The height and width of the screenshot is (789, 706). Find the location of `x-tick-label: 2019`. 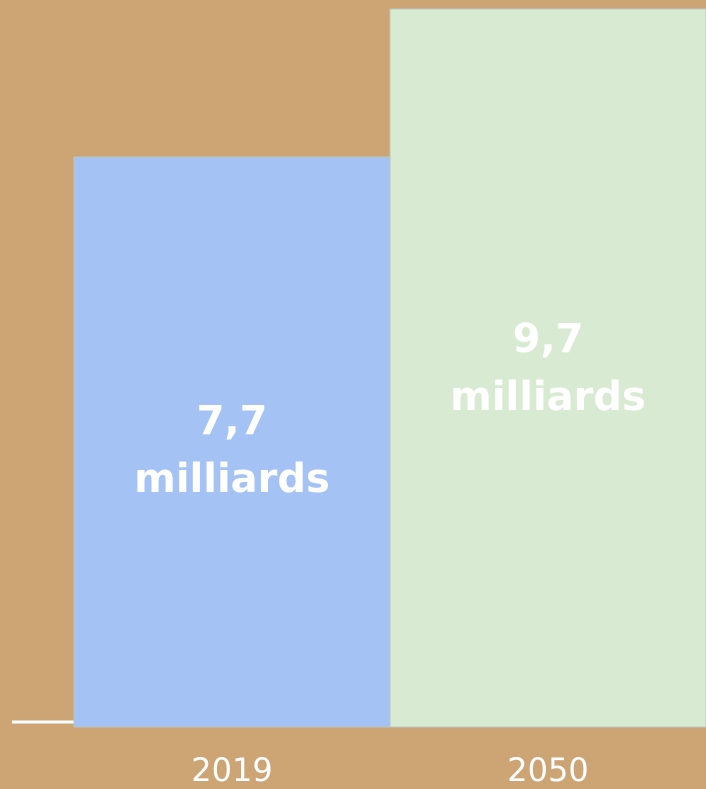

x-tick-label: 2019 is located at coordinates (232, 770).